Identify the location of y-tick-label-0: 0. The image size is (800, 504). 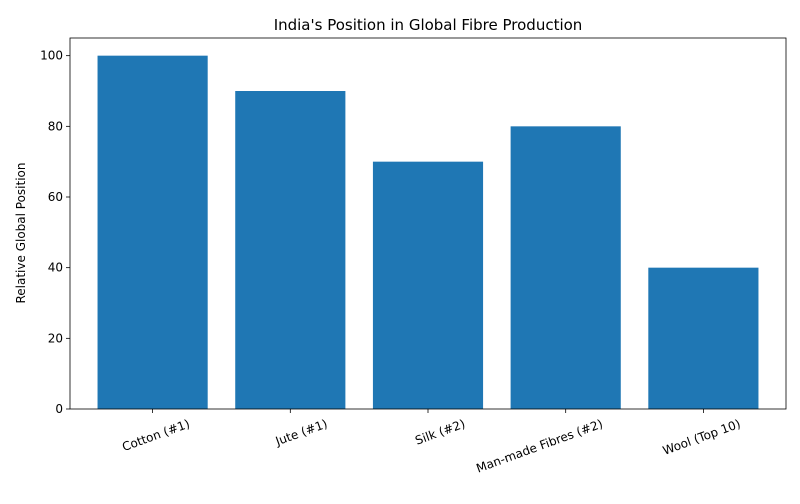
(59, 409).